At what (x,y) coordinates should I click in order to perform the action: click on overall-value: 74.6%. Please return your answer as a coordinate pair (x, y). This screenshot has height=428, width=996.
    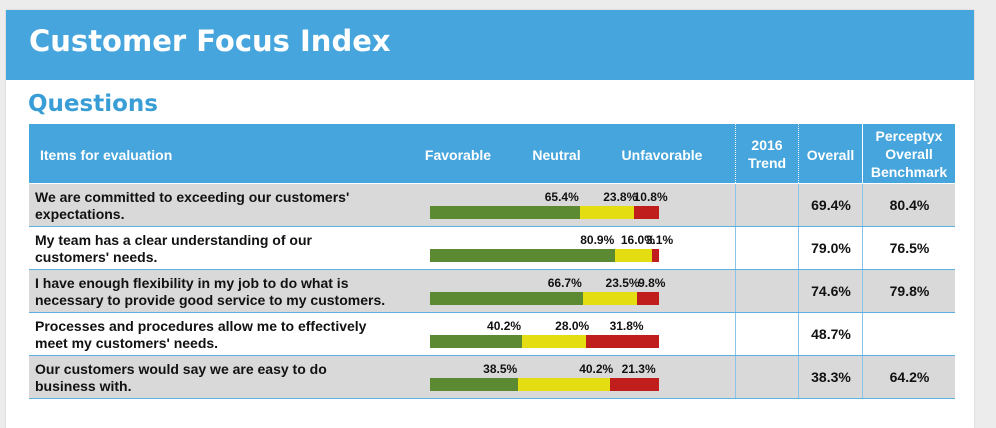
    Looking at the image, I should click on (830, 291).